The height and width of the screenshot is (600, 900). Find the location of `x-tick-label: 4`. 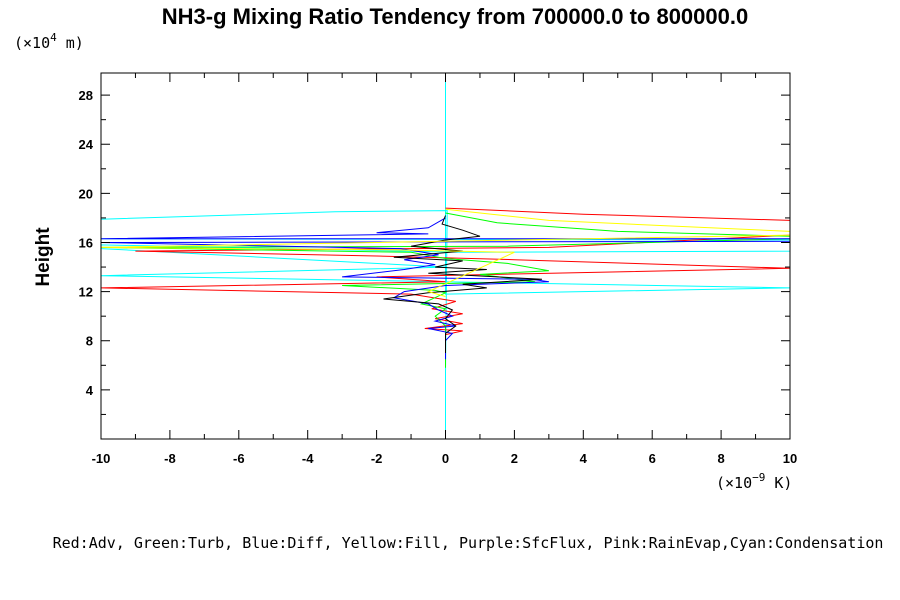

x-tick-label: 4 is located at coordinates (584, 458).